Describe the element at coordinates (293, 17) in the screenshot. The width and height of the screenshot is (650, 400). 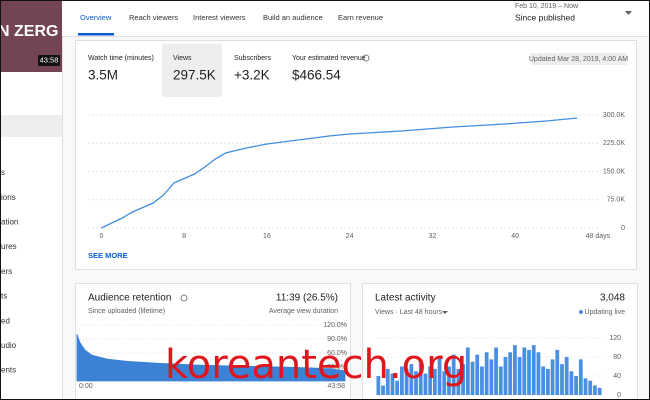
I see `tab: Build an audience` at that location.